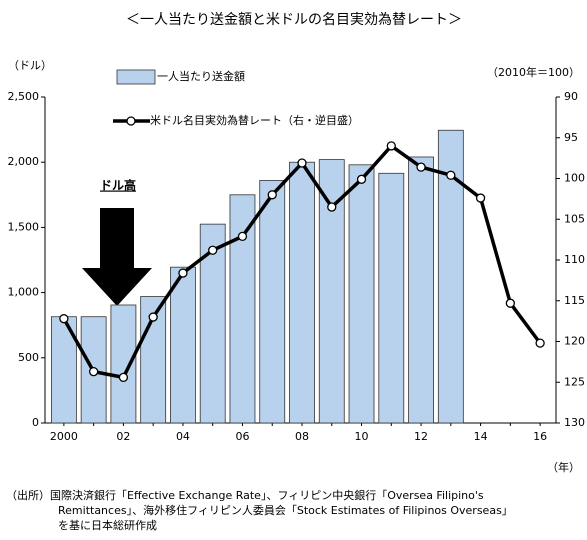 The width and height of the screenshot is (587, 540). I want to click on x-tick-label: 16, so click(540, 436).